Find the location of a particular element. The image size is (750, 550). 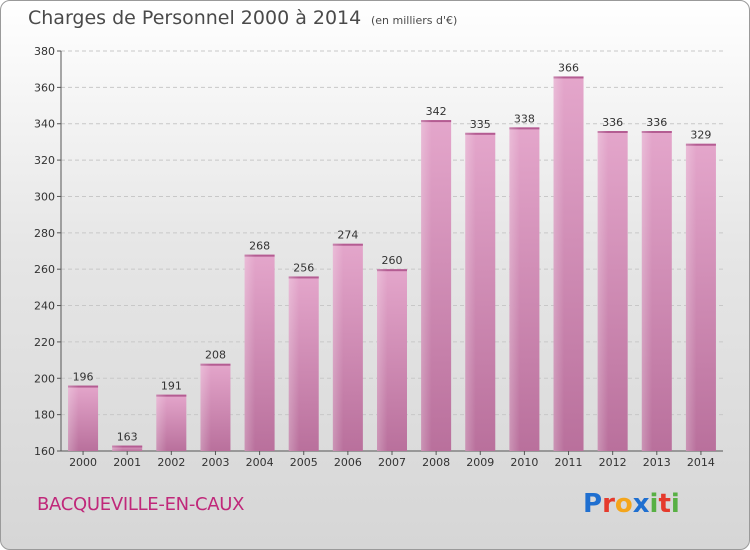

y-tick-label: 240 is located at coordinates (44, 306).